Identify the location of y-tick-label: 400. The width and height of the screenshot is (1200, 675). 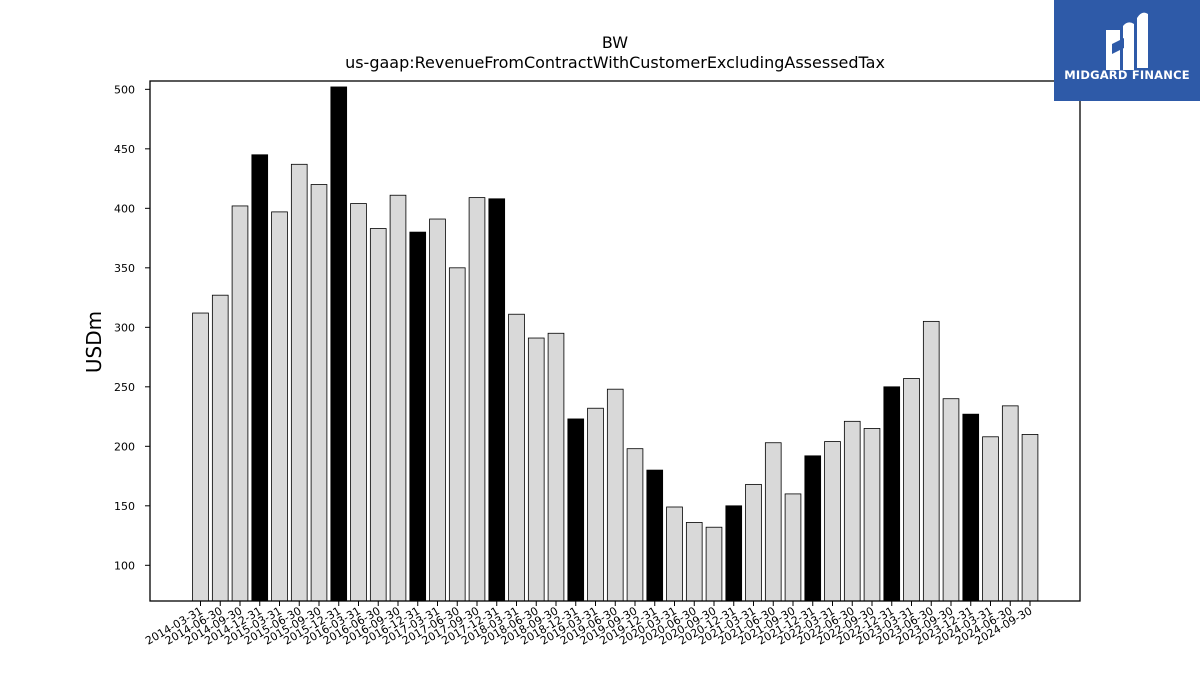
(124, 208).